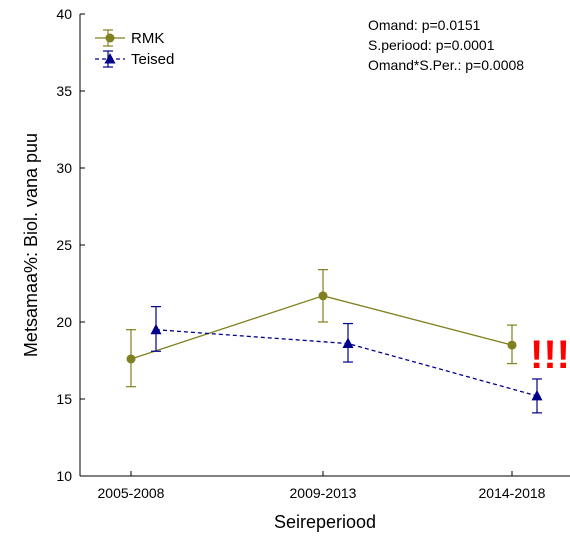 The image size is (570, 536). What do you see at coordinates (64, 245) in the screenshot?
I see `y-tick-label: 25` at bounding box center [64, 245].